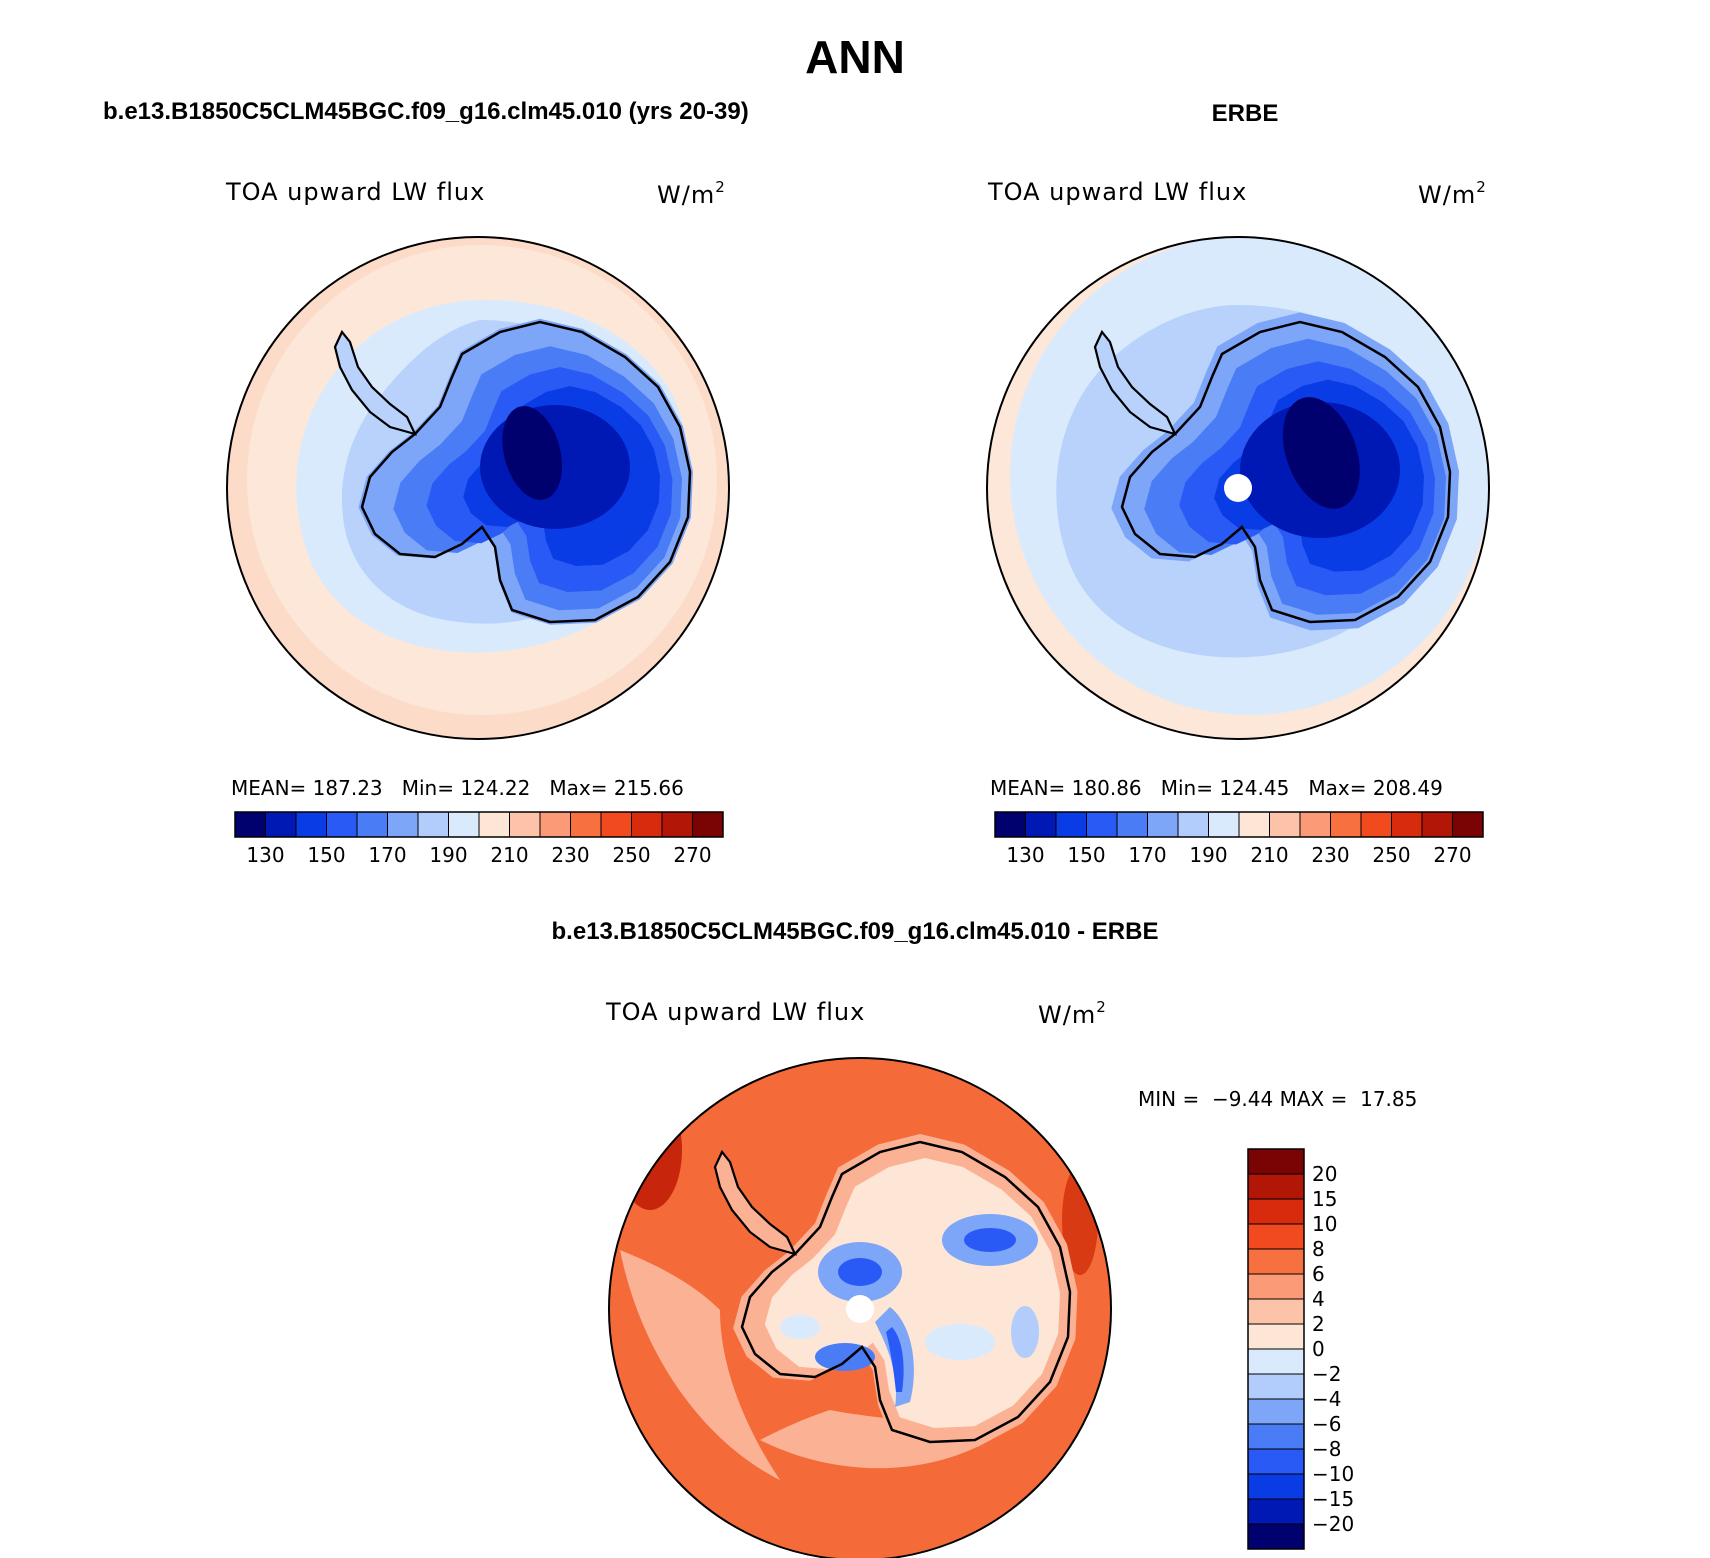  Describe the element at coordinates (736, 1012) in the screenshot. I see `diff-variable-label: TOA upward LW flux` at that location.